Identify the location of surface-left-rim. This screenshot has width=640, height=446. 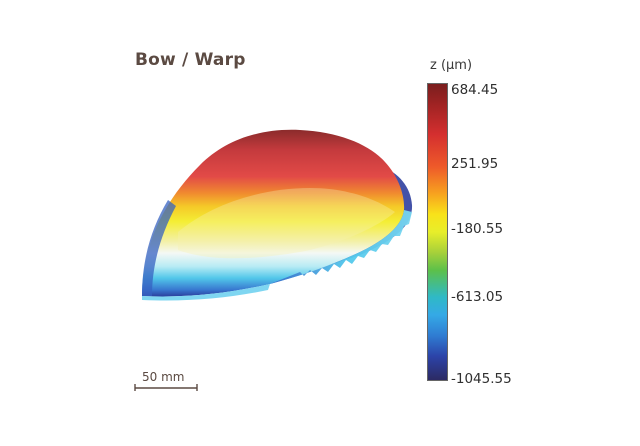
(159, 248).